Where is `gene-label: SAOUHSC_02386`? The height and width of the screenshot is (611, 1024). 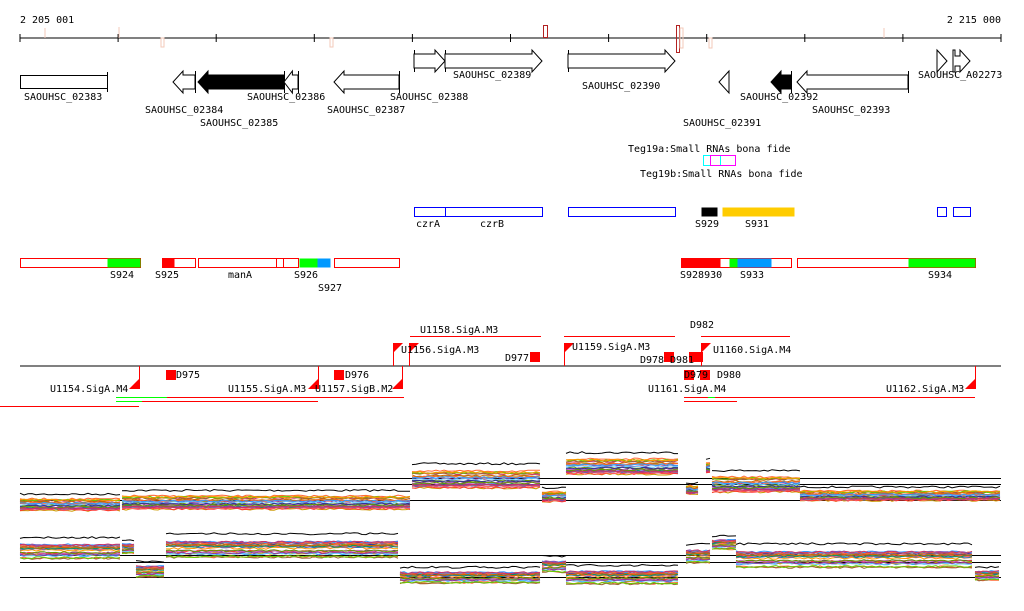 gene-label: SAOUHSC_02386 is located at coordinates (286, 97).